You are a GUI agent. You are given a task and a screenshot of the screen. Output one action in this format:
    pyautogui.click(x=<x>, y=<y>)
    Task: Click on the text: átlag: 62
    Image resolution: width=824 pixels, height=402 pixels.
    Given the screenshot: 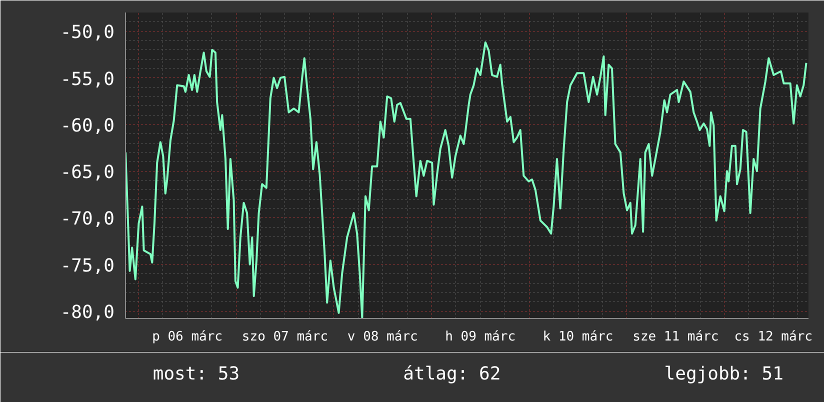 What is the action you would take?
    pyautogui.click(x=452, y=374)
    